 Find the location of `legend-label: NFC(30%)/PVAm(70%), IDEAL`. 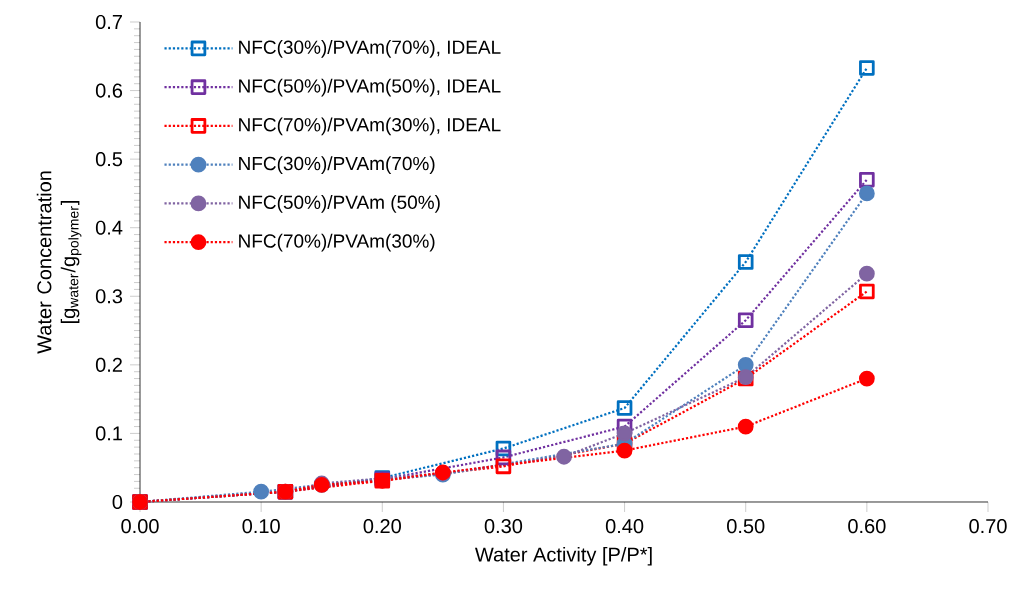

legend-label: NFC(30%)/PVAm(70%), IDEAL is located at coordinates (370, 49).